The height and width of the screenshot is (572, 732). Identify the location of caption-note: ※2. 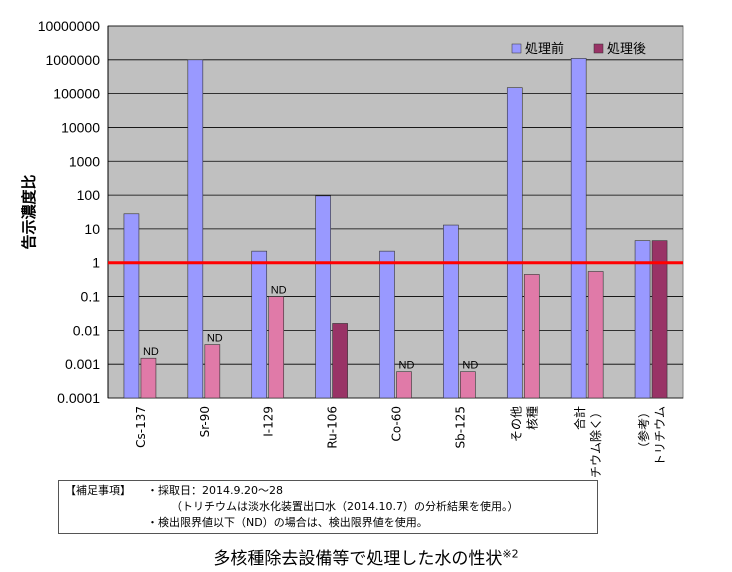
(510, 554).